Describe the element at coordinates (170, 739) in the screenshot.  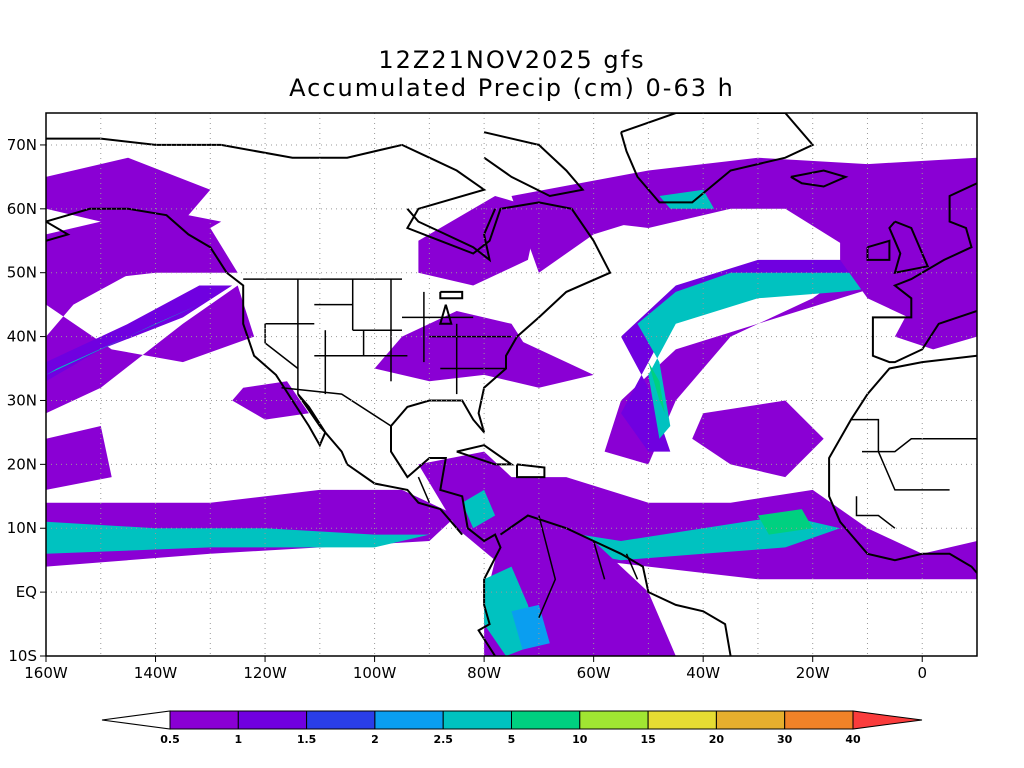
I see `colorbar-label: 0.5` at that location.